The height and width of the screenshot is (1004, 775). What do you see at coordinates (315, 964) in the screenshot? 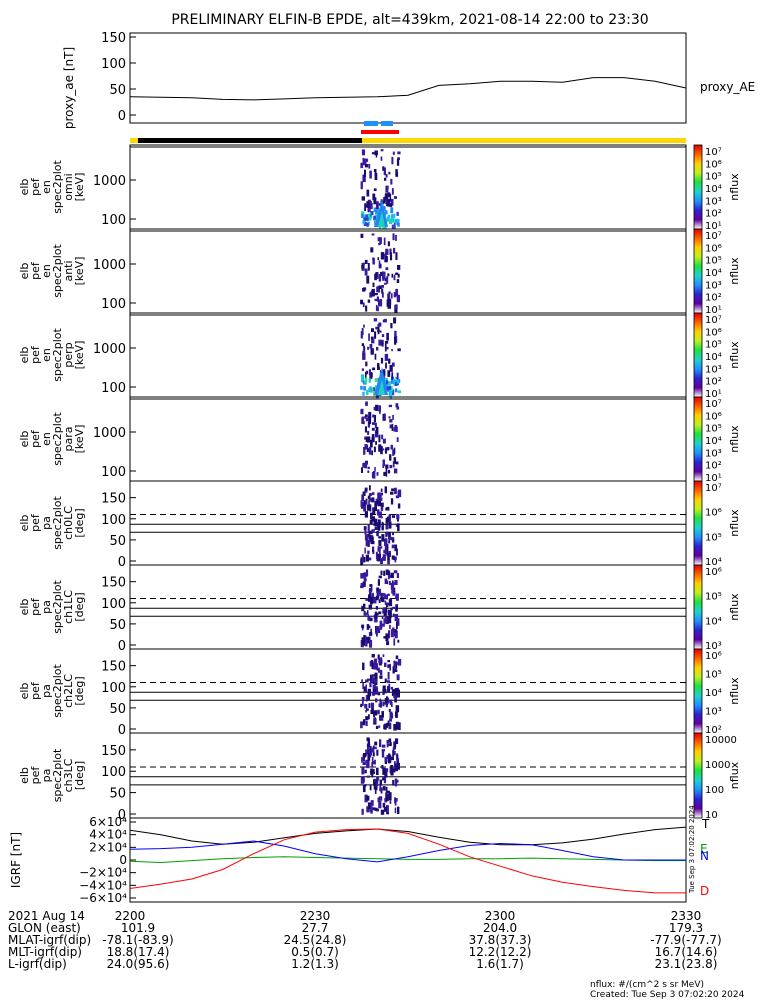
I see `x-row-value: 1.2(1.3)` at bounding box center [315, 964].